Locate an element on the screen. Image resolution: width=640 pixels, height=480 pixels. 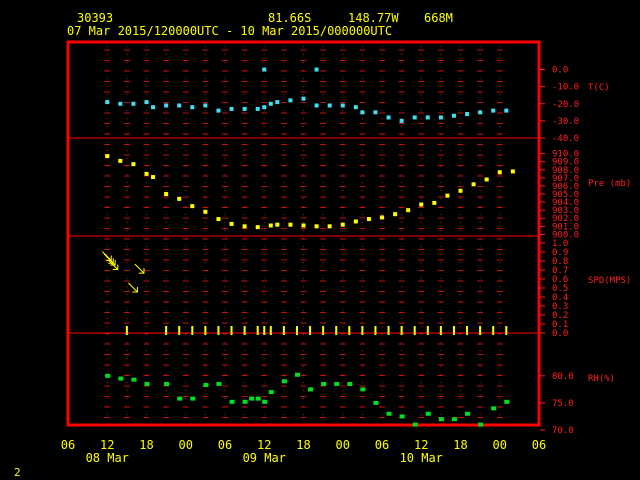
panel-label-pressure: Pre (mb) is located at coordinates (609, 184).